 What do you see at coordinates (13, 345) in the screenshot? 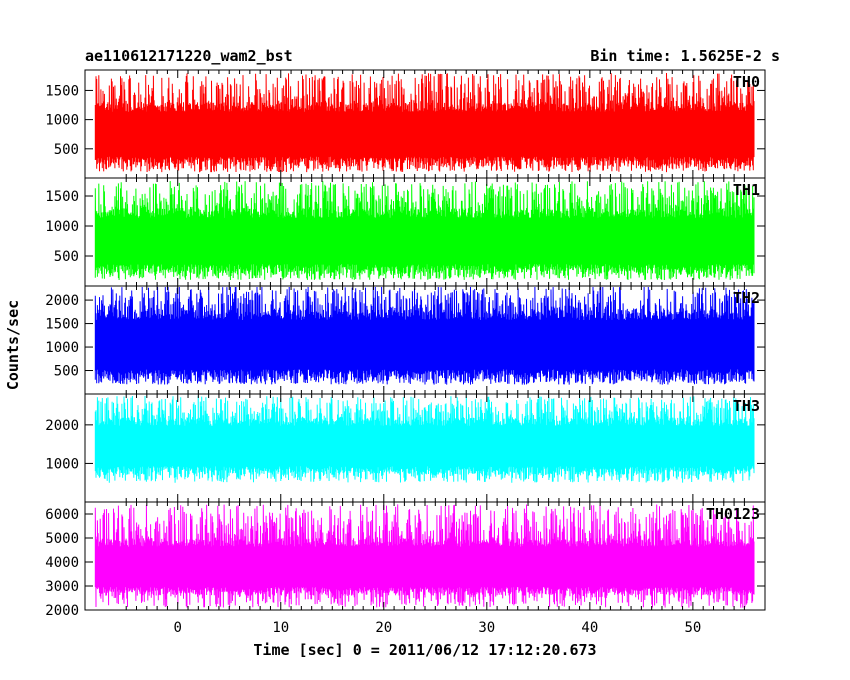
I see `y-axis-label: Counts/sec` at bounding box center [13, 345].